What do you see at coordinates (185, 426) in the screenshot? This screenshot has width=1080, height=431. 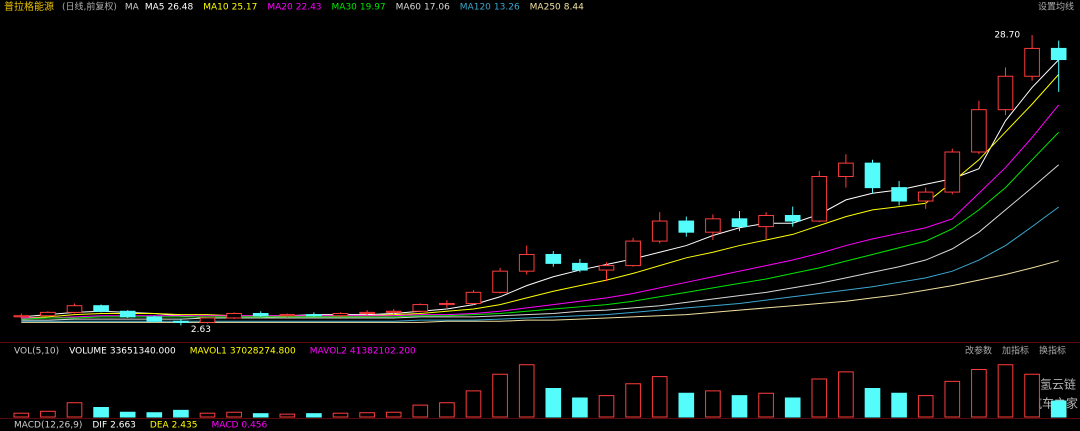 I see `indicator-value: 2.435` at bounding box center [185, 426].